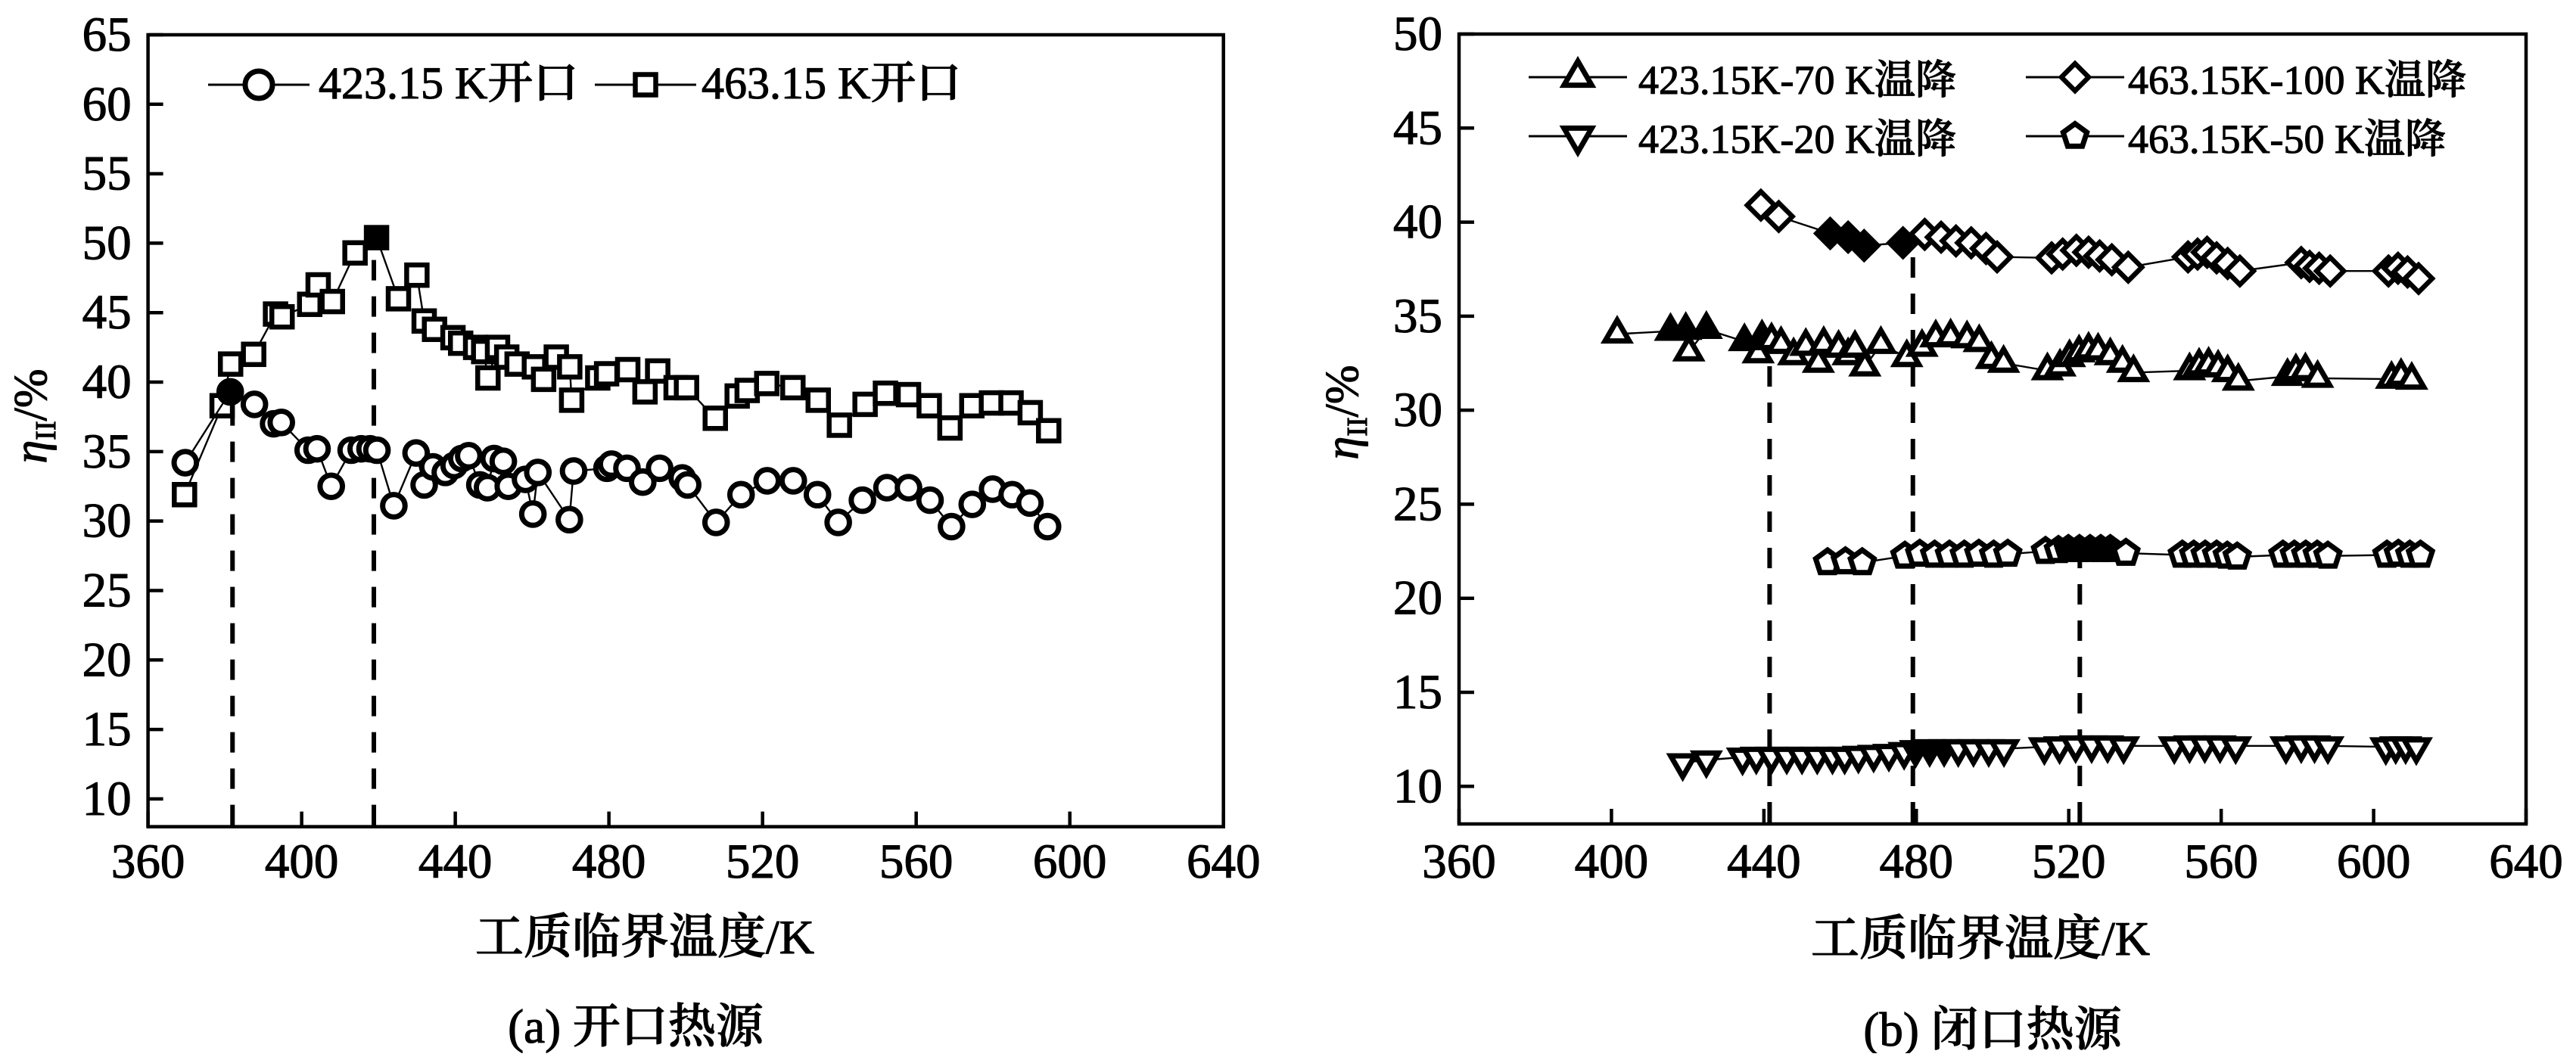 This screenshot has height=1057, width=2576. Describe the element at coordinates (1991, 1030) in the screenshot. I see `panel-caption: (b)` at that location.